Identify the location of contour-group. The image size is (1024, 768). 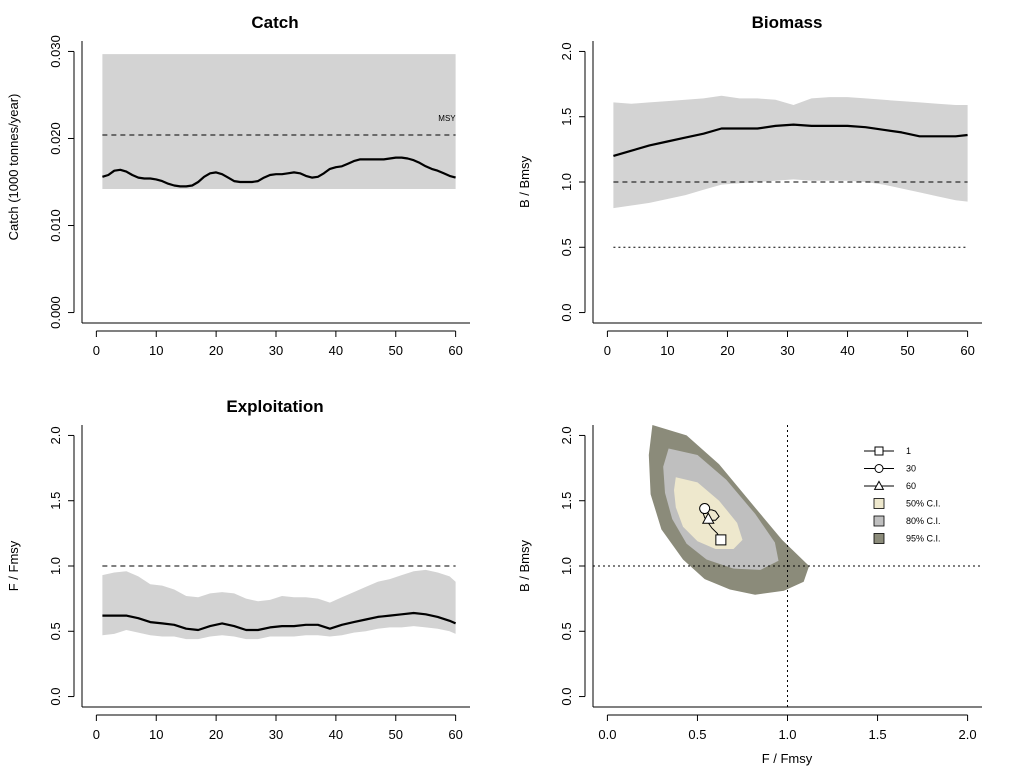
(729, 510).